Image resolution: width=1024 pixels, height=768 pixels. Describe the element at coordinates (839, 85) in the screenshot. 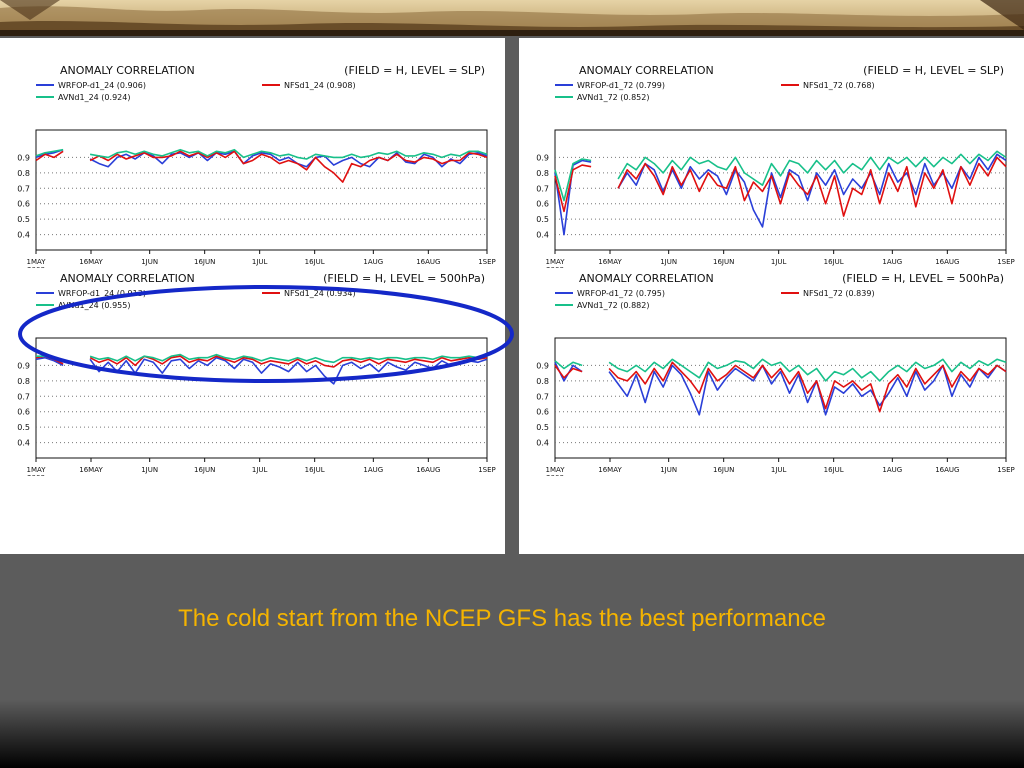

I see `legend-entry: NFSd1_72 (0.768)` at that location.